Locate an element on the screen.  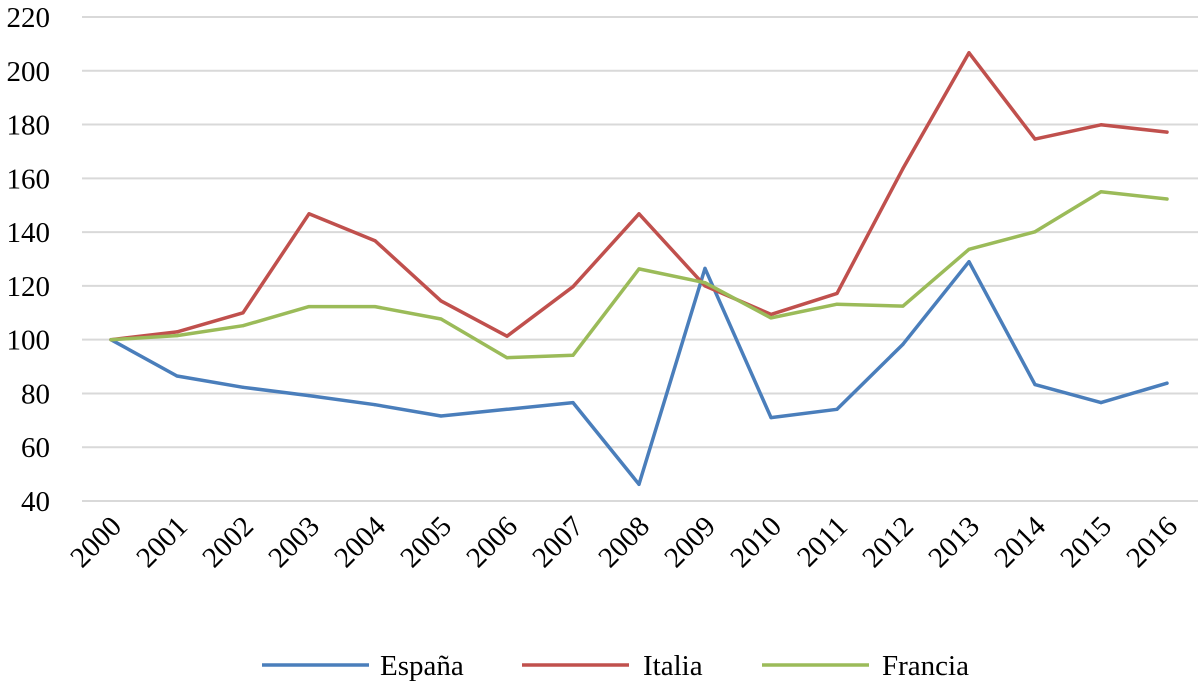
x-tick-label: 2013 is located at coordinates (954, 542).